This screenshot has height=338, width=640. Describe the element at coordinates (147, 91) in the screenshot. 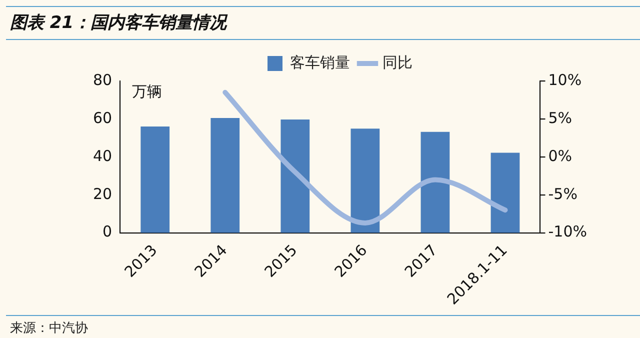

I see `y-axis-title: 万辆` at that location.